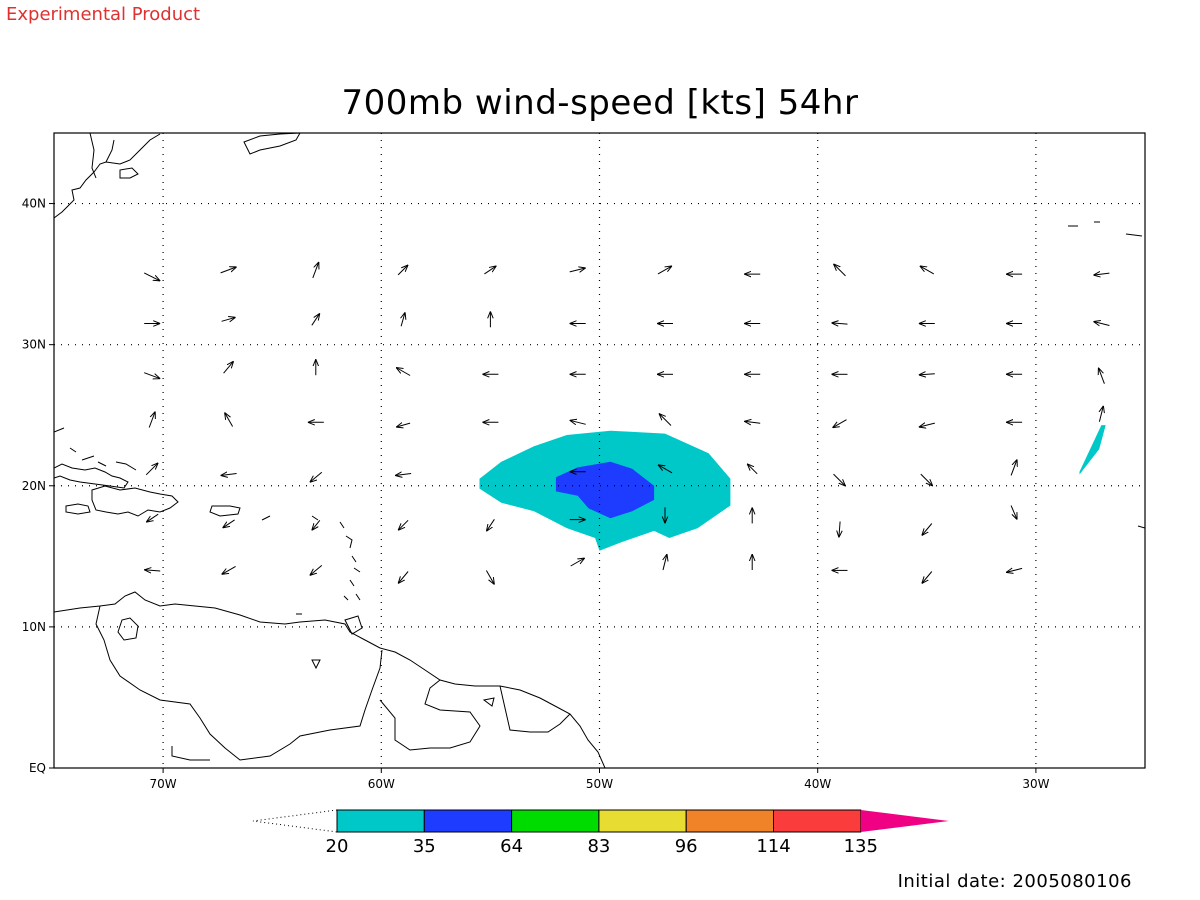 Image resolution: width=1200 pixels, height=900 pixels. I want to click on colorbar-level-label: 96, so click(686, 846).